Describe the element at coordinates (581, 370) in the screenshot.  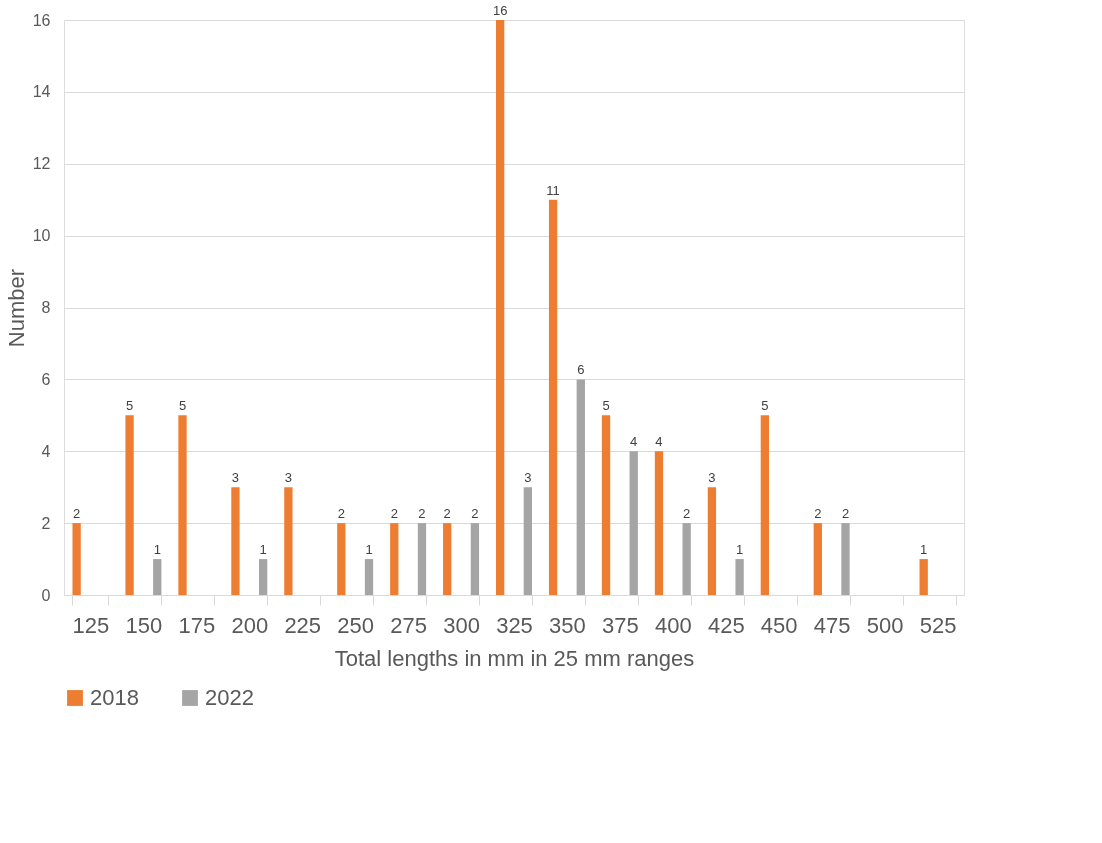
I see `data-label: 6` at that location.